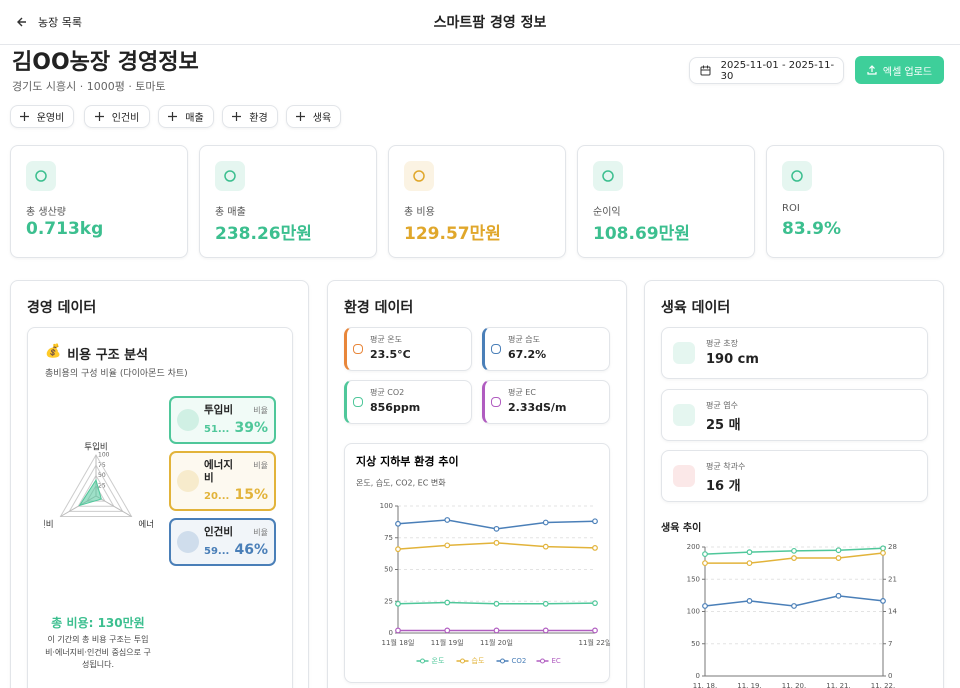  What do you see at coordinates (260, 465) in the screenshot?
I see `ratio-label: 비율` at bounding box center [260, 465].